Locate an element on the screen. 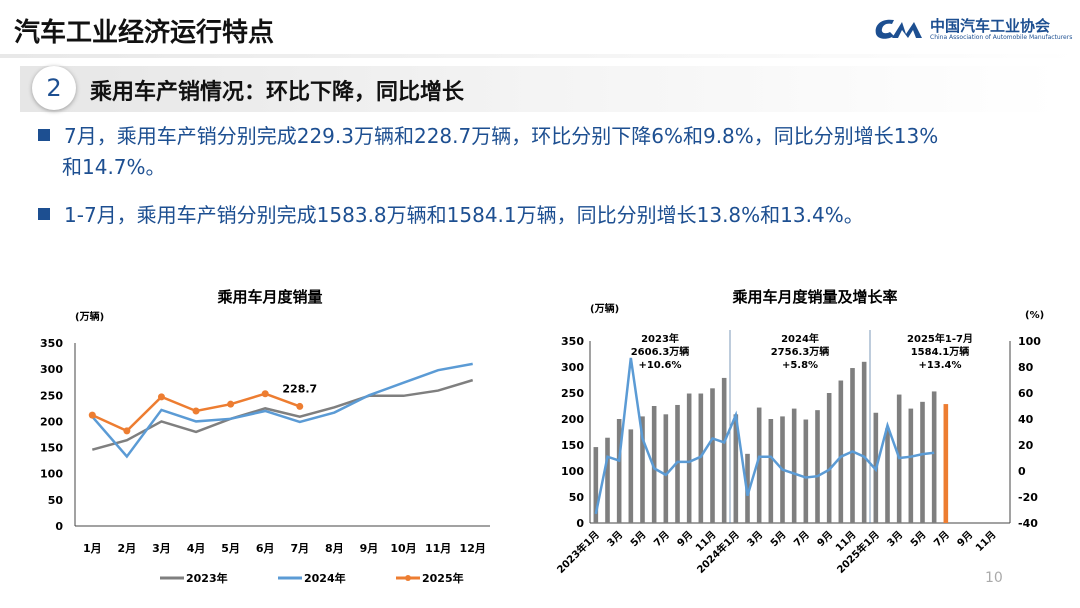  y2-tick-label: 40 is located at coordinates (1026, 419).